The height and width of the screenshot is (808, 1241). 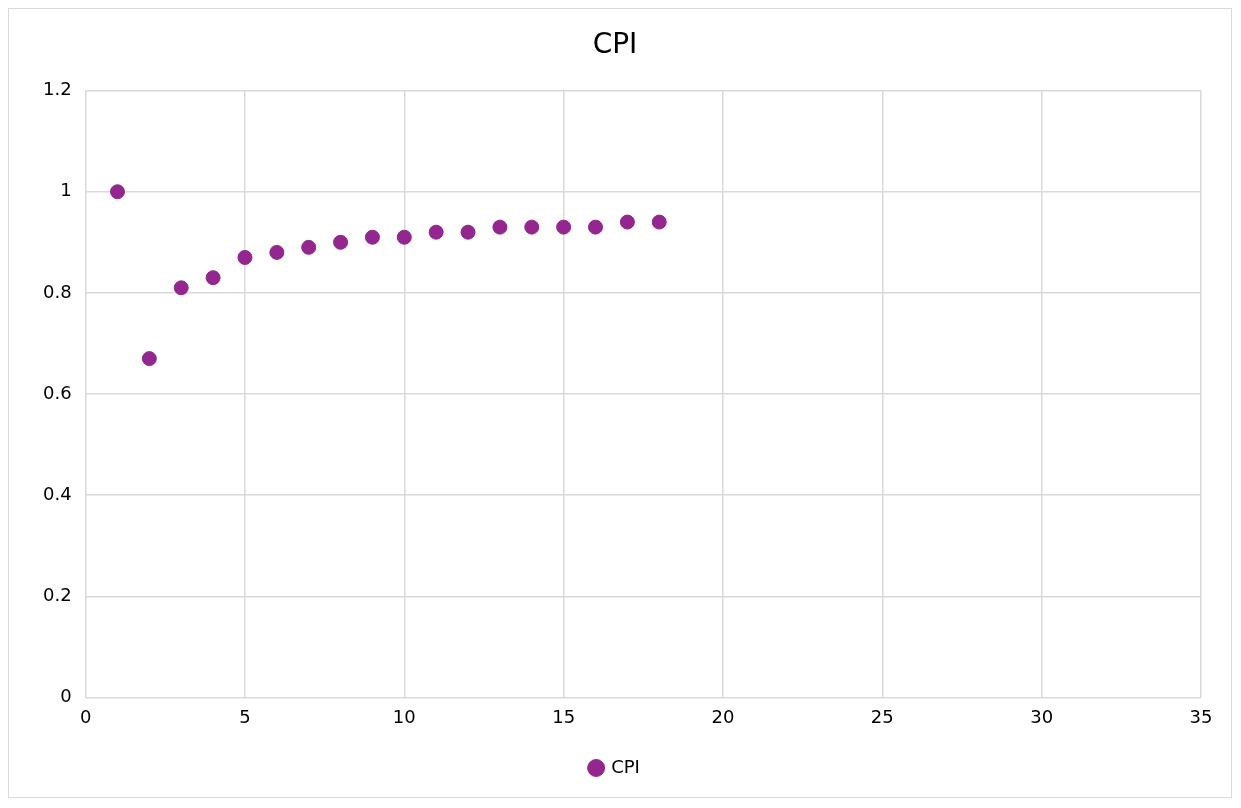 What do you see at coordinates (564, 716) in the screenshot?
I see `x-tick-label: 15` at bounding box center [564, 716].